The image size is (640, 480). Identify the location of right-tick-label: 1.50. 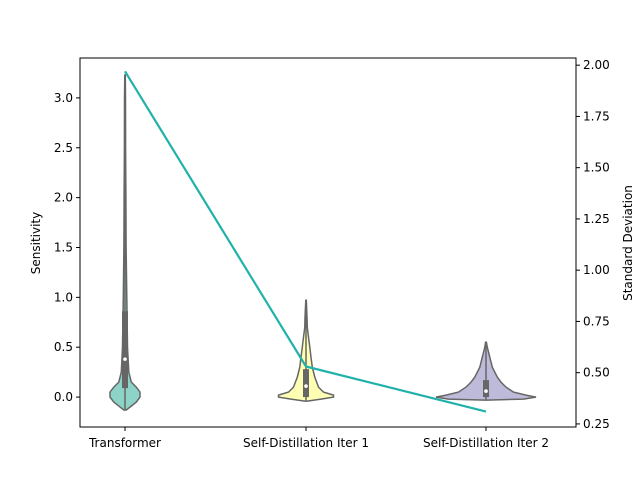
(596, 168).